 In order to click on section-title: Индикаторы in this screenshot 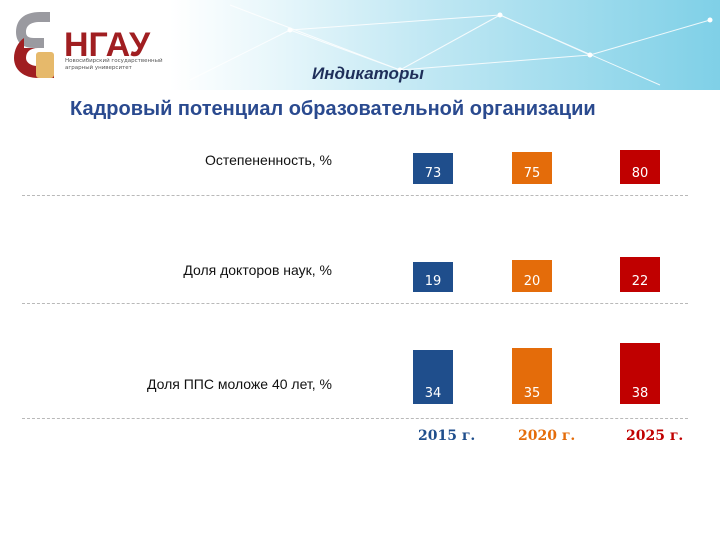, I will do `click(368, 73)`.